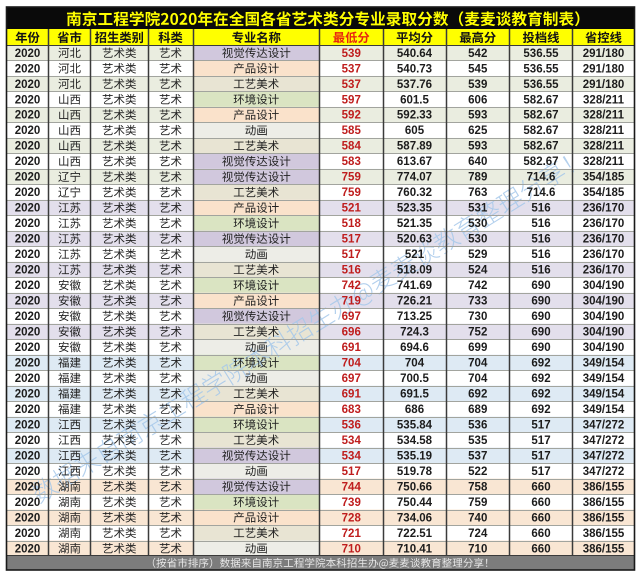 The width and height of the screenshot is (640, 579). Describe the element at coordinates (477, 85) in the screenshot. I see `svg-text: 539` at that location.